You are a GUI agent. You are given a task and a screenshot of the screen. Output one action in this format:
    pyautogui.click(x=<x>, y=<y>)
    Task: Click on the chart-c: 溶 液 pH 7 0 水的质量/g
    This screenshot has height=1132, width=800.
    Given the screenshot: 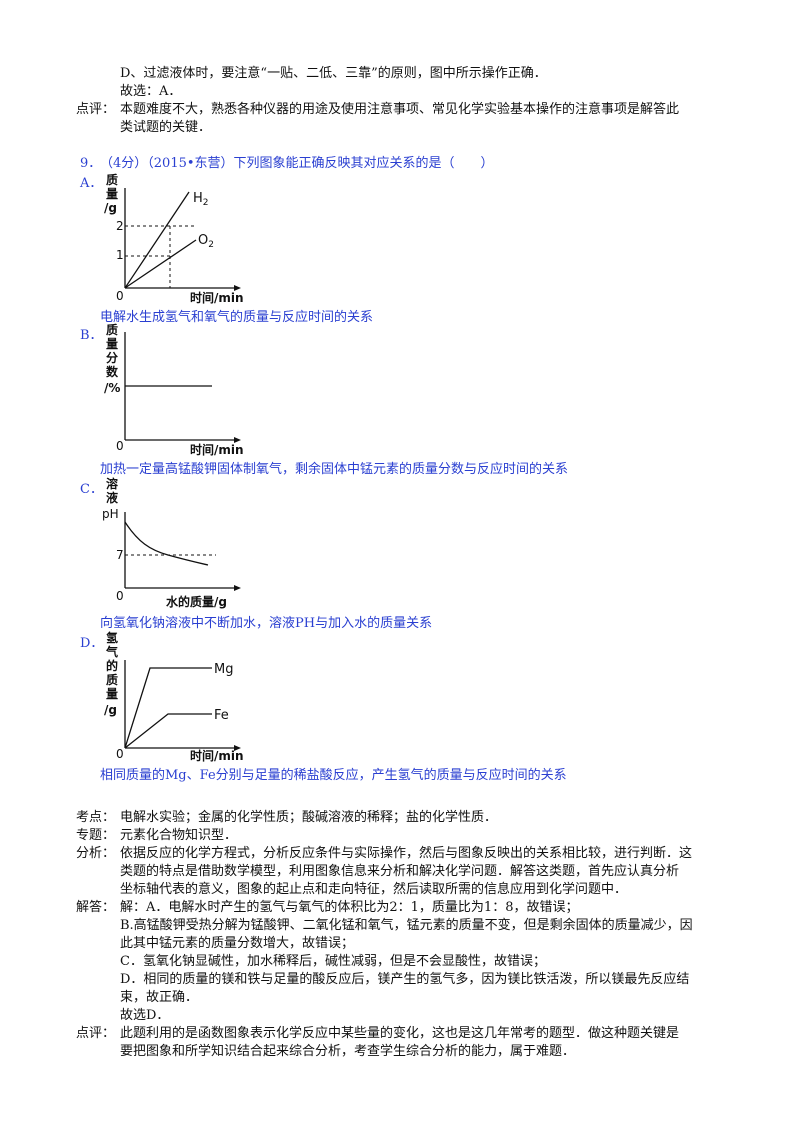 What is the action you would take?
    pyautogui.click(x=171, y=542)
    